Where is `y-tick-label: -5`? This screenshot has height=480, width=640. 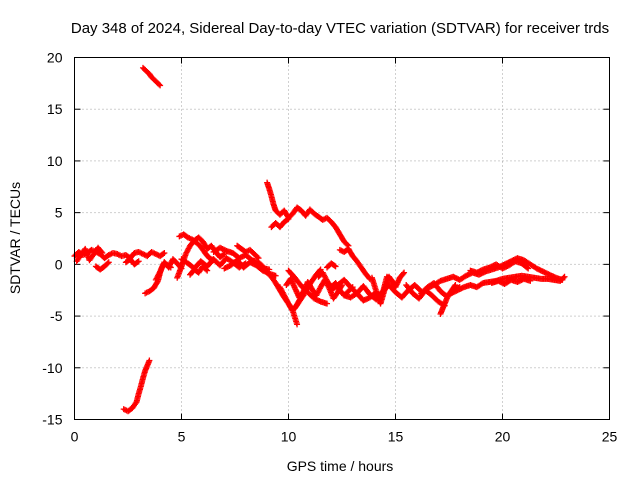 y-tick-label: -5 is located at coordinates (56, 316).